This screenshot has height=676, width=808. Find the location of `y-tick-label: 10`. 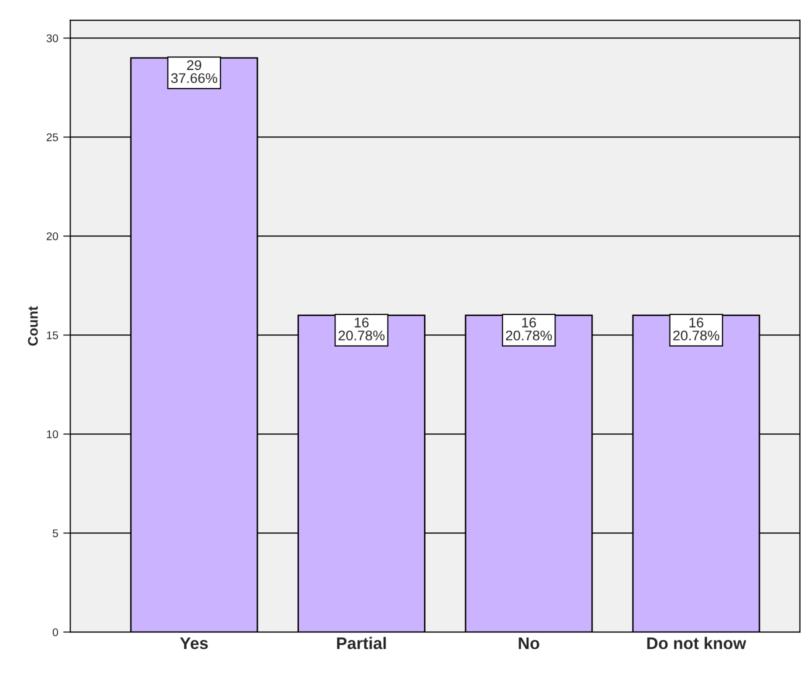

y-tick-label: 10 is located at coordinates (52, 434).